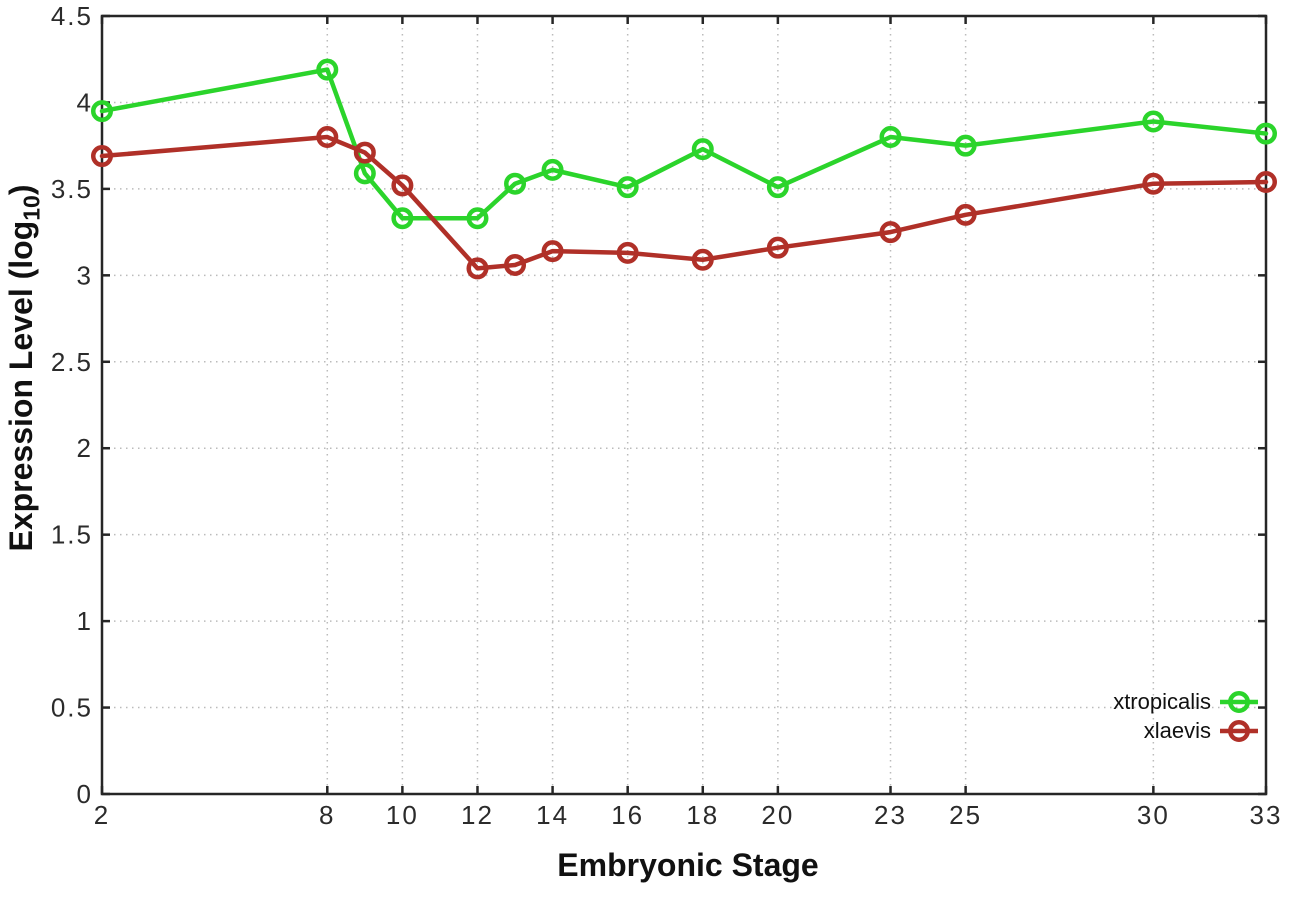  What do you see at coordinates (1239, 731) in the screenshot?
I see `legend-sample-xlaevis` at bounding box center [1239, 731].